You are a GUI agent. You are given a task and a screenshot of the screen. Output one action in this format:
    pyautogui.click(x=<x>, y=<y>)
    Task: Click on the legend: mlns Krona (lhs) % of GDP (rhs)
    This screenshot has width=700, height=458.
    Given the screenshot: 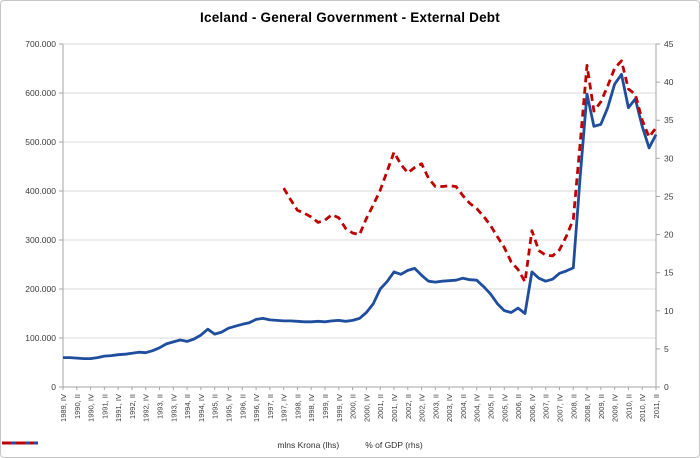 What is the action you would take?
    pyautogui.click(x=350, y=445)
    